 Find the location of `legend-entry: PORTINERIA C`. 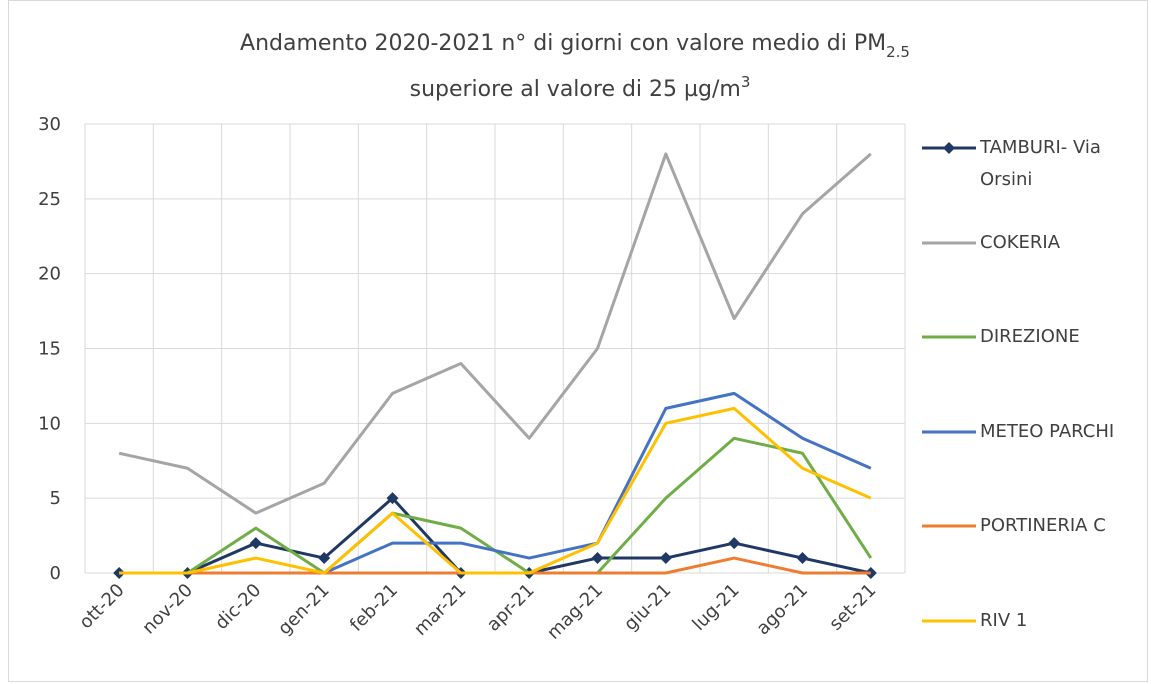

legend-entry: PORTINERIA C is located at coordinates (1030, 526).